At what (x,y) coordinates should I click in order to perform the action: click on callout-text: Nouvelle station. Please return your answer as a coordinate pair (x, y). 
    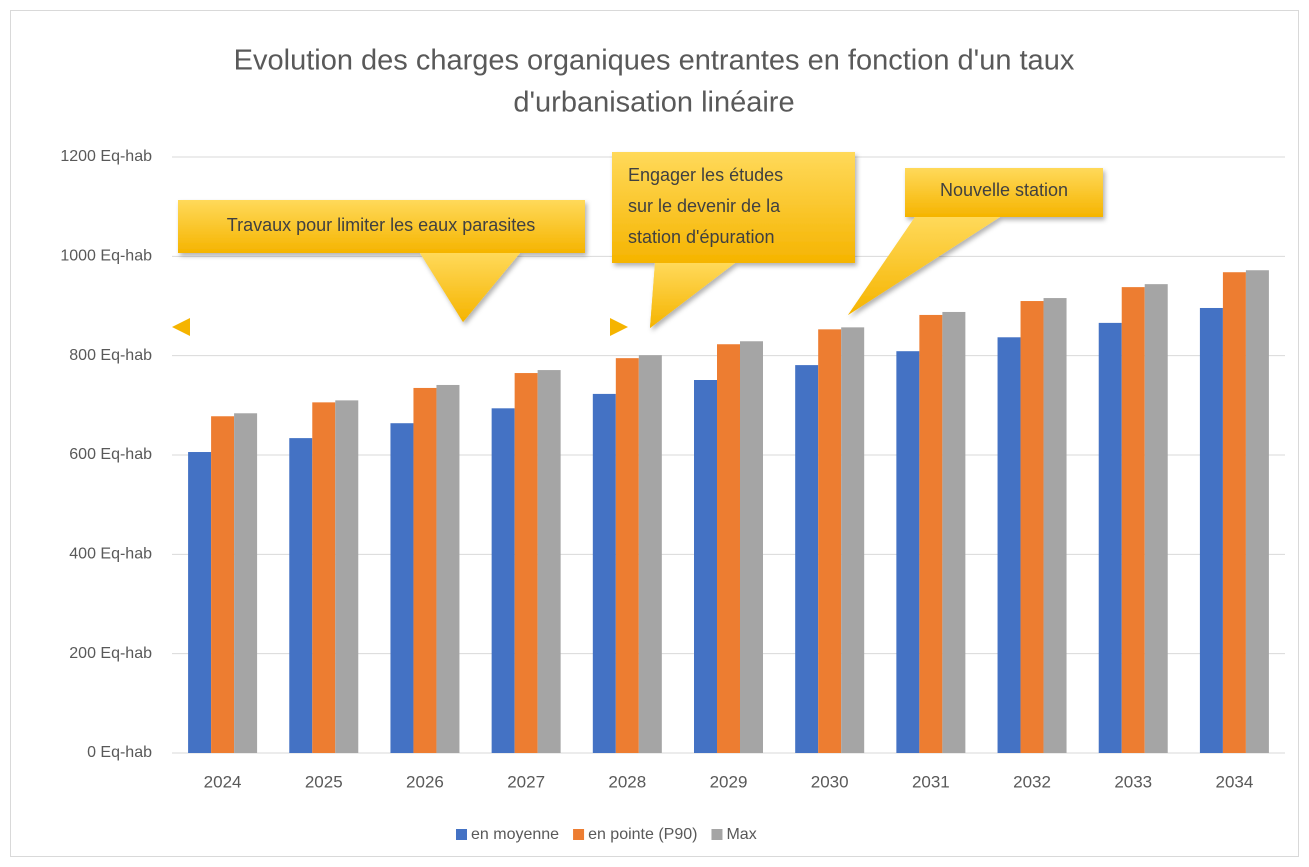
    Looking at the image, I should click on (1004, 190).